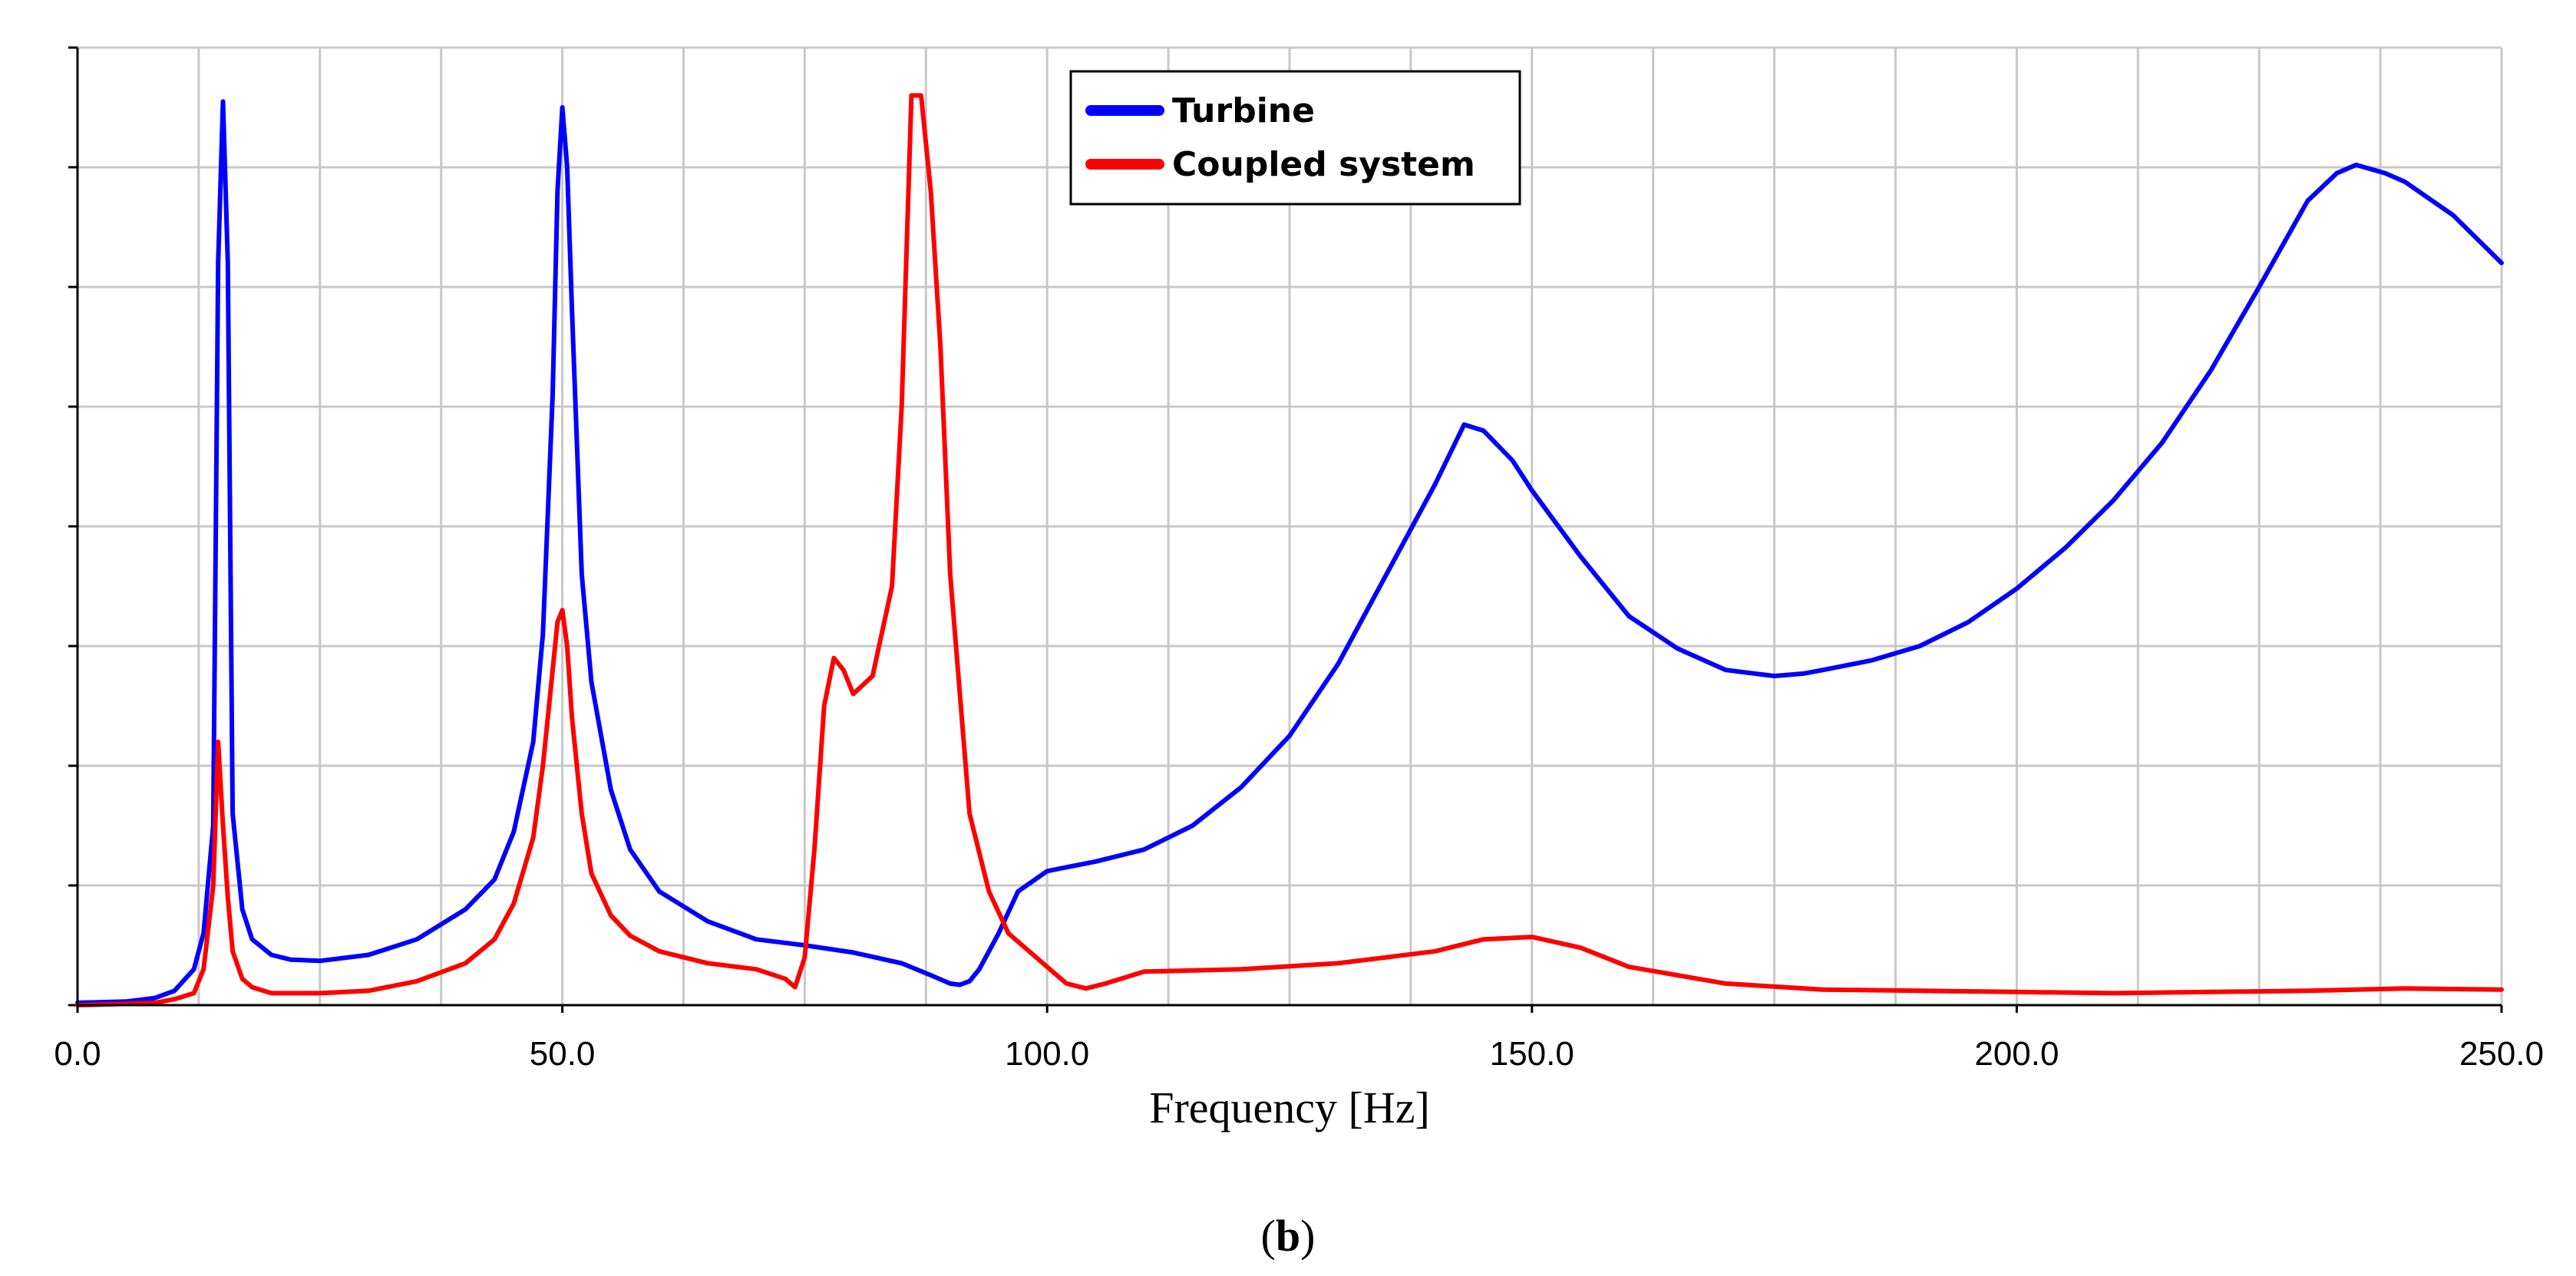 Image resolution: width=2576 pixels, height=1276 pixels. Describe the element at coordinates (1289, 1108) in the screenshot. I see `x-axis-title: Frequency [Hz]` at that location.